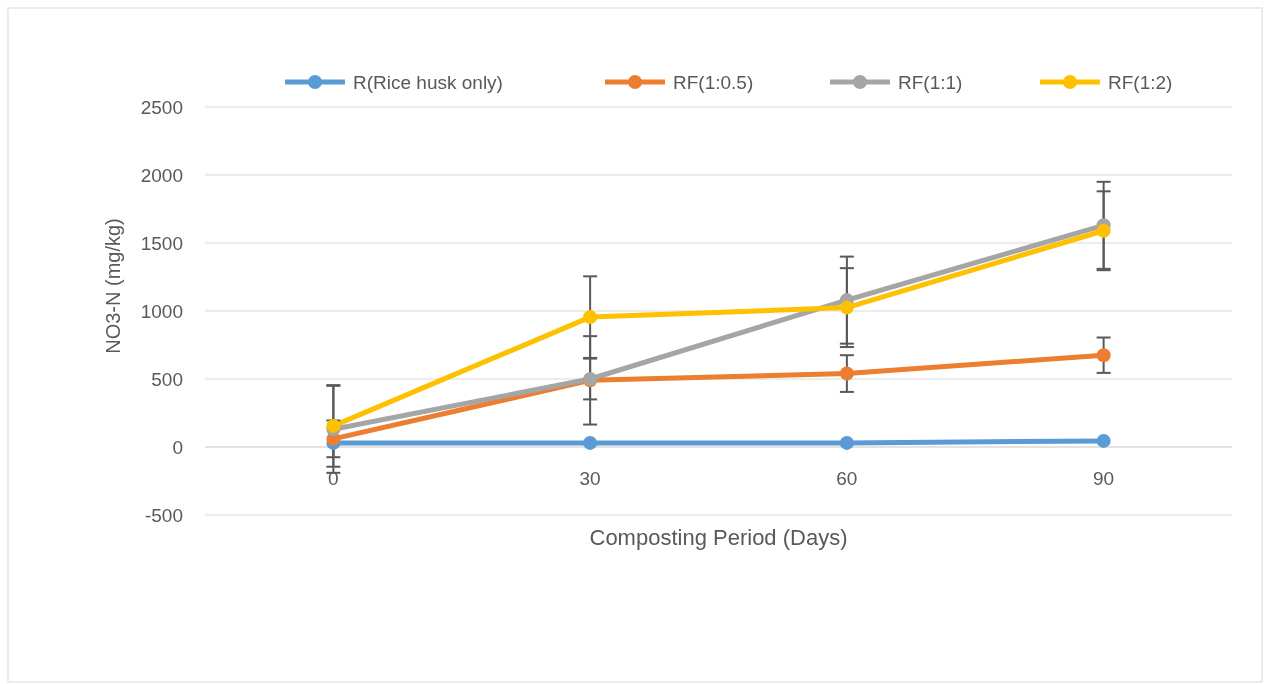  Describe the element at coordinates (1104, 478) in the screenshot. I see `x-tick-label: 90` at that location.